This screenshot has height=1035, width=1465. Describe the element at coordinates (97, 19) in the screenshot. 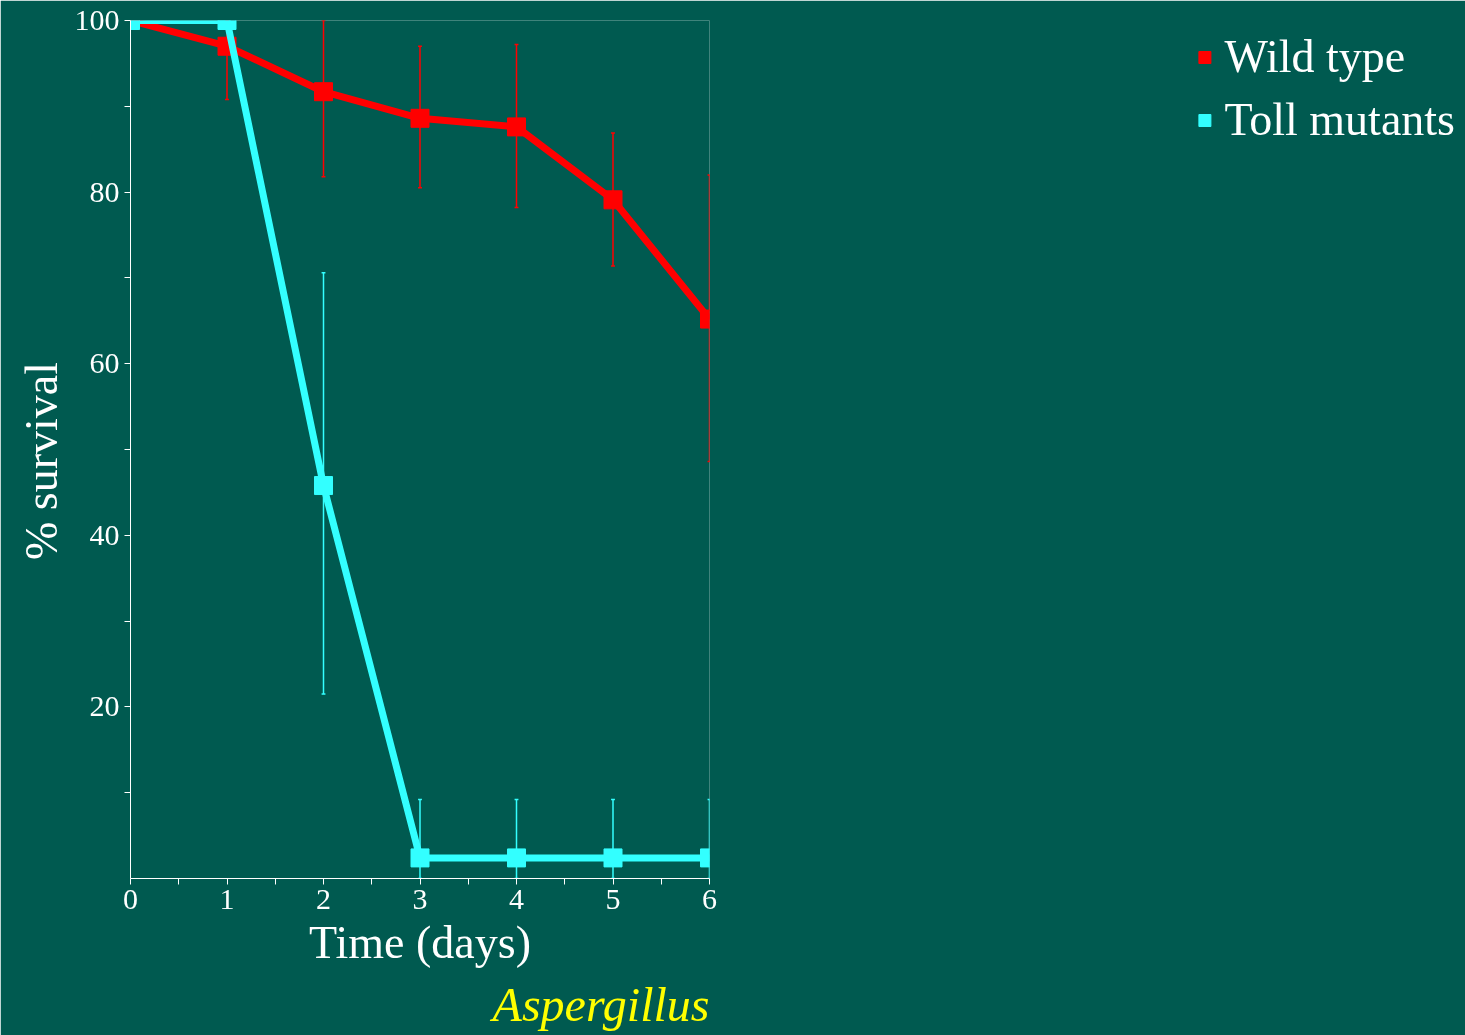

I see `y-tick-label: 100` at that location.